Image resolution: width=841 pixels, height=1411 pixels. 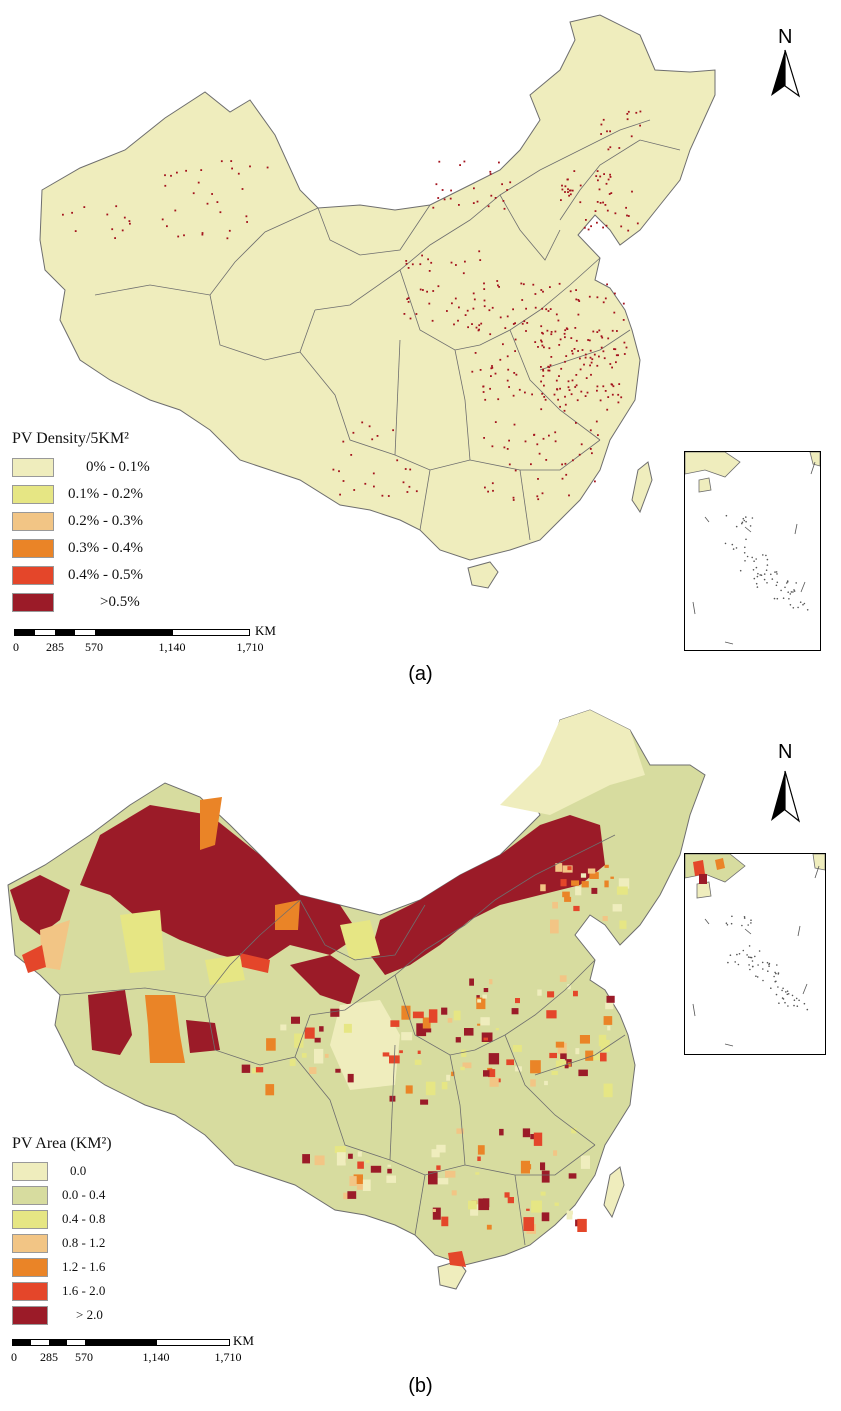 What do you see at coordinates (110, 1022) in the screenshot?
I see `region-gt2` at bounding box center [110, 1022].